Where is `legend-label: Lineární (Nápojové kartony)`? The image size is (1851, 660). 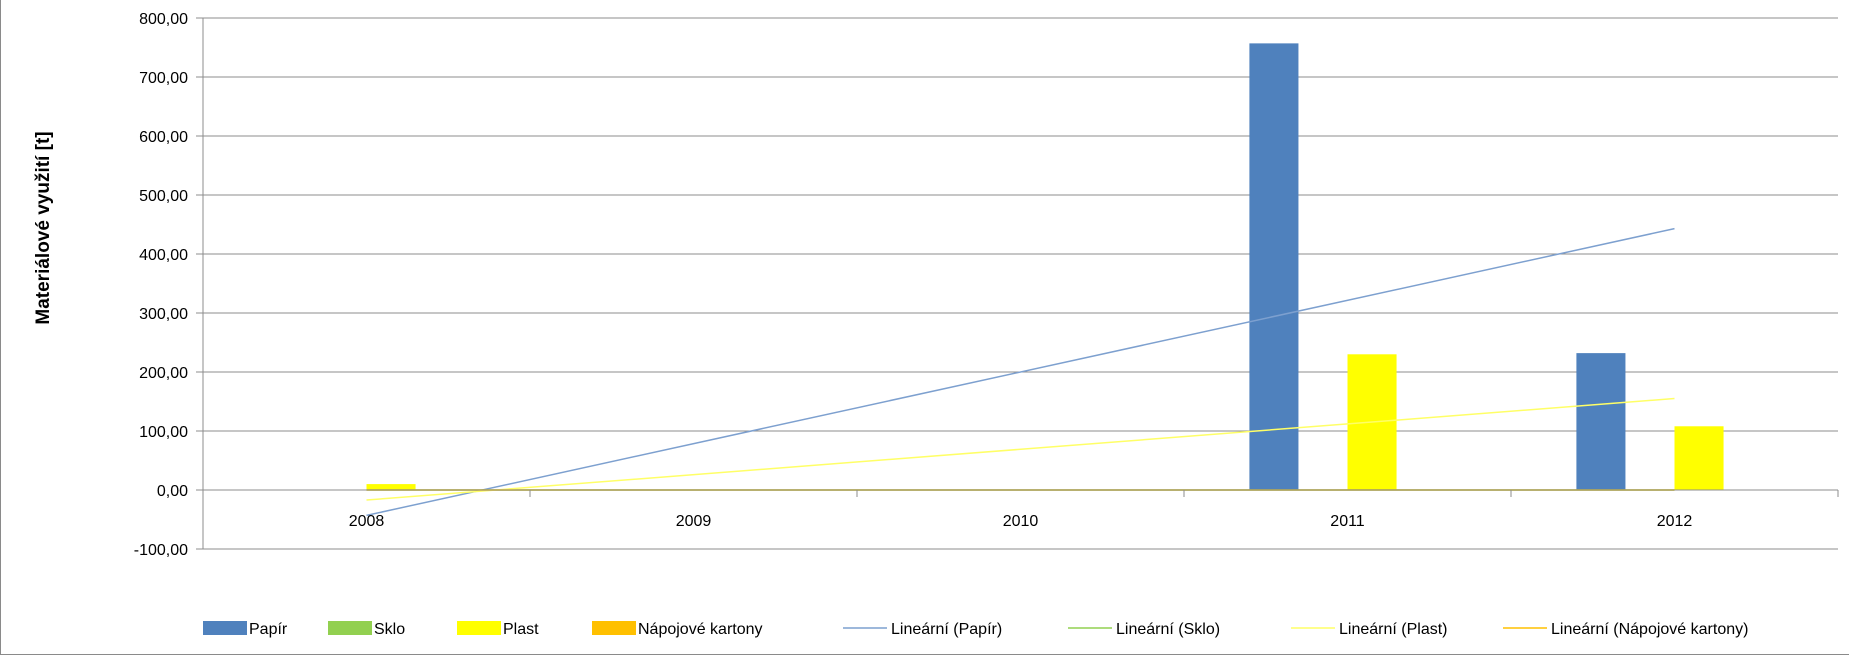
legend-label: Lineární (Nápojové kartony) is located at coordinates (1649, 629).